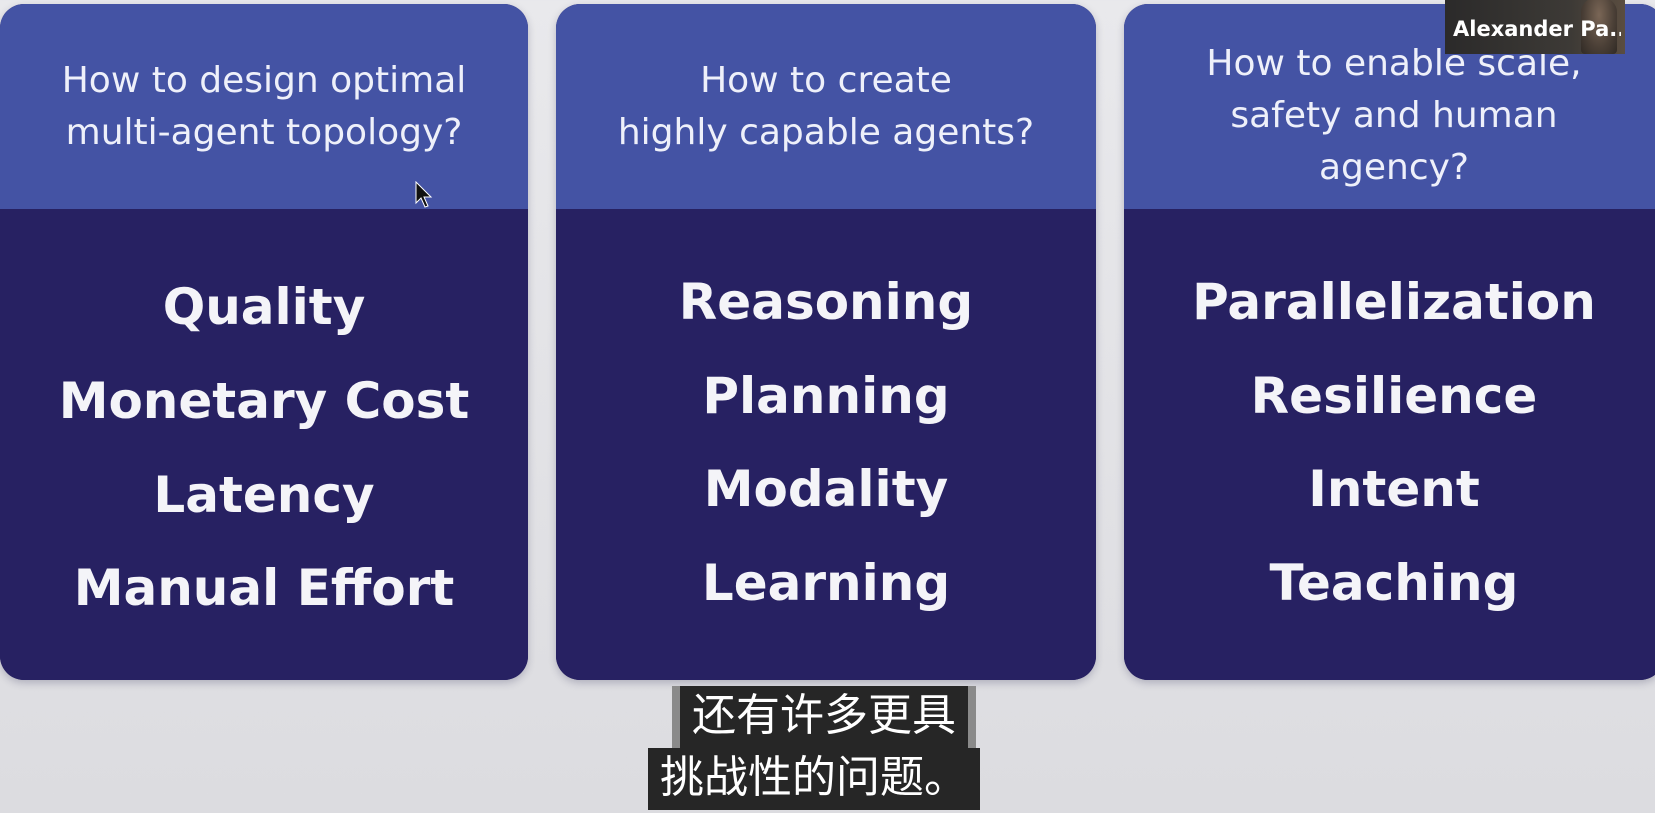 This screenshot has width=1655, height=813. Describe the element at coordinates (424, 194) in the screenshot. I see `mouse-cursor-icon` at that location.